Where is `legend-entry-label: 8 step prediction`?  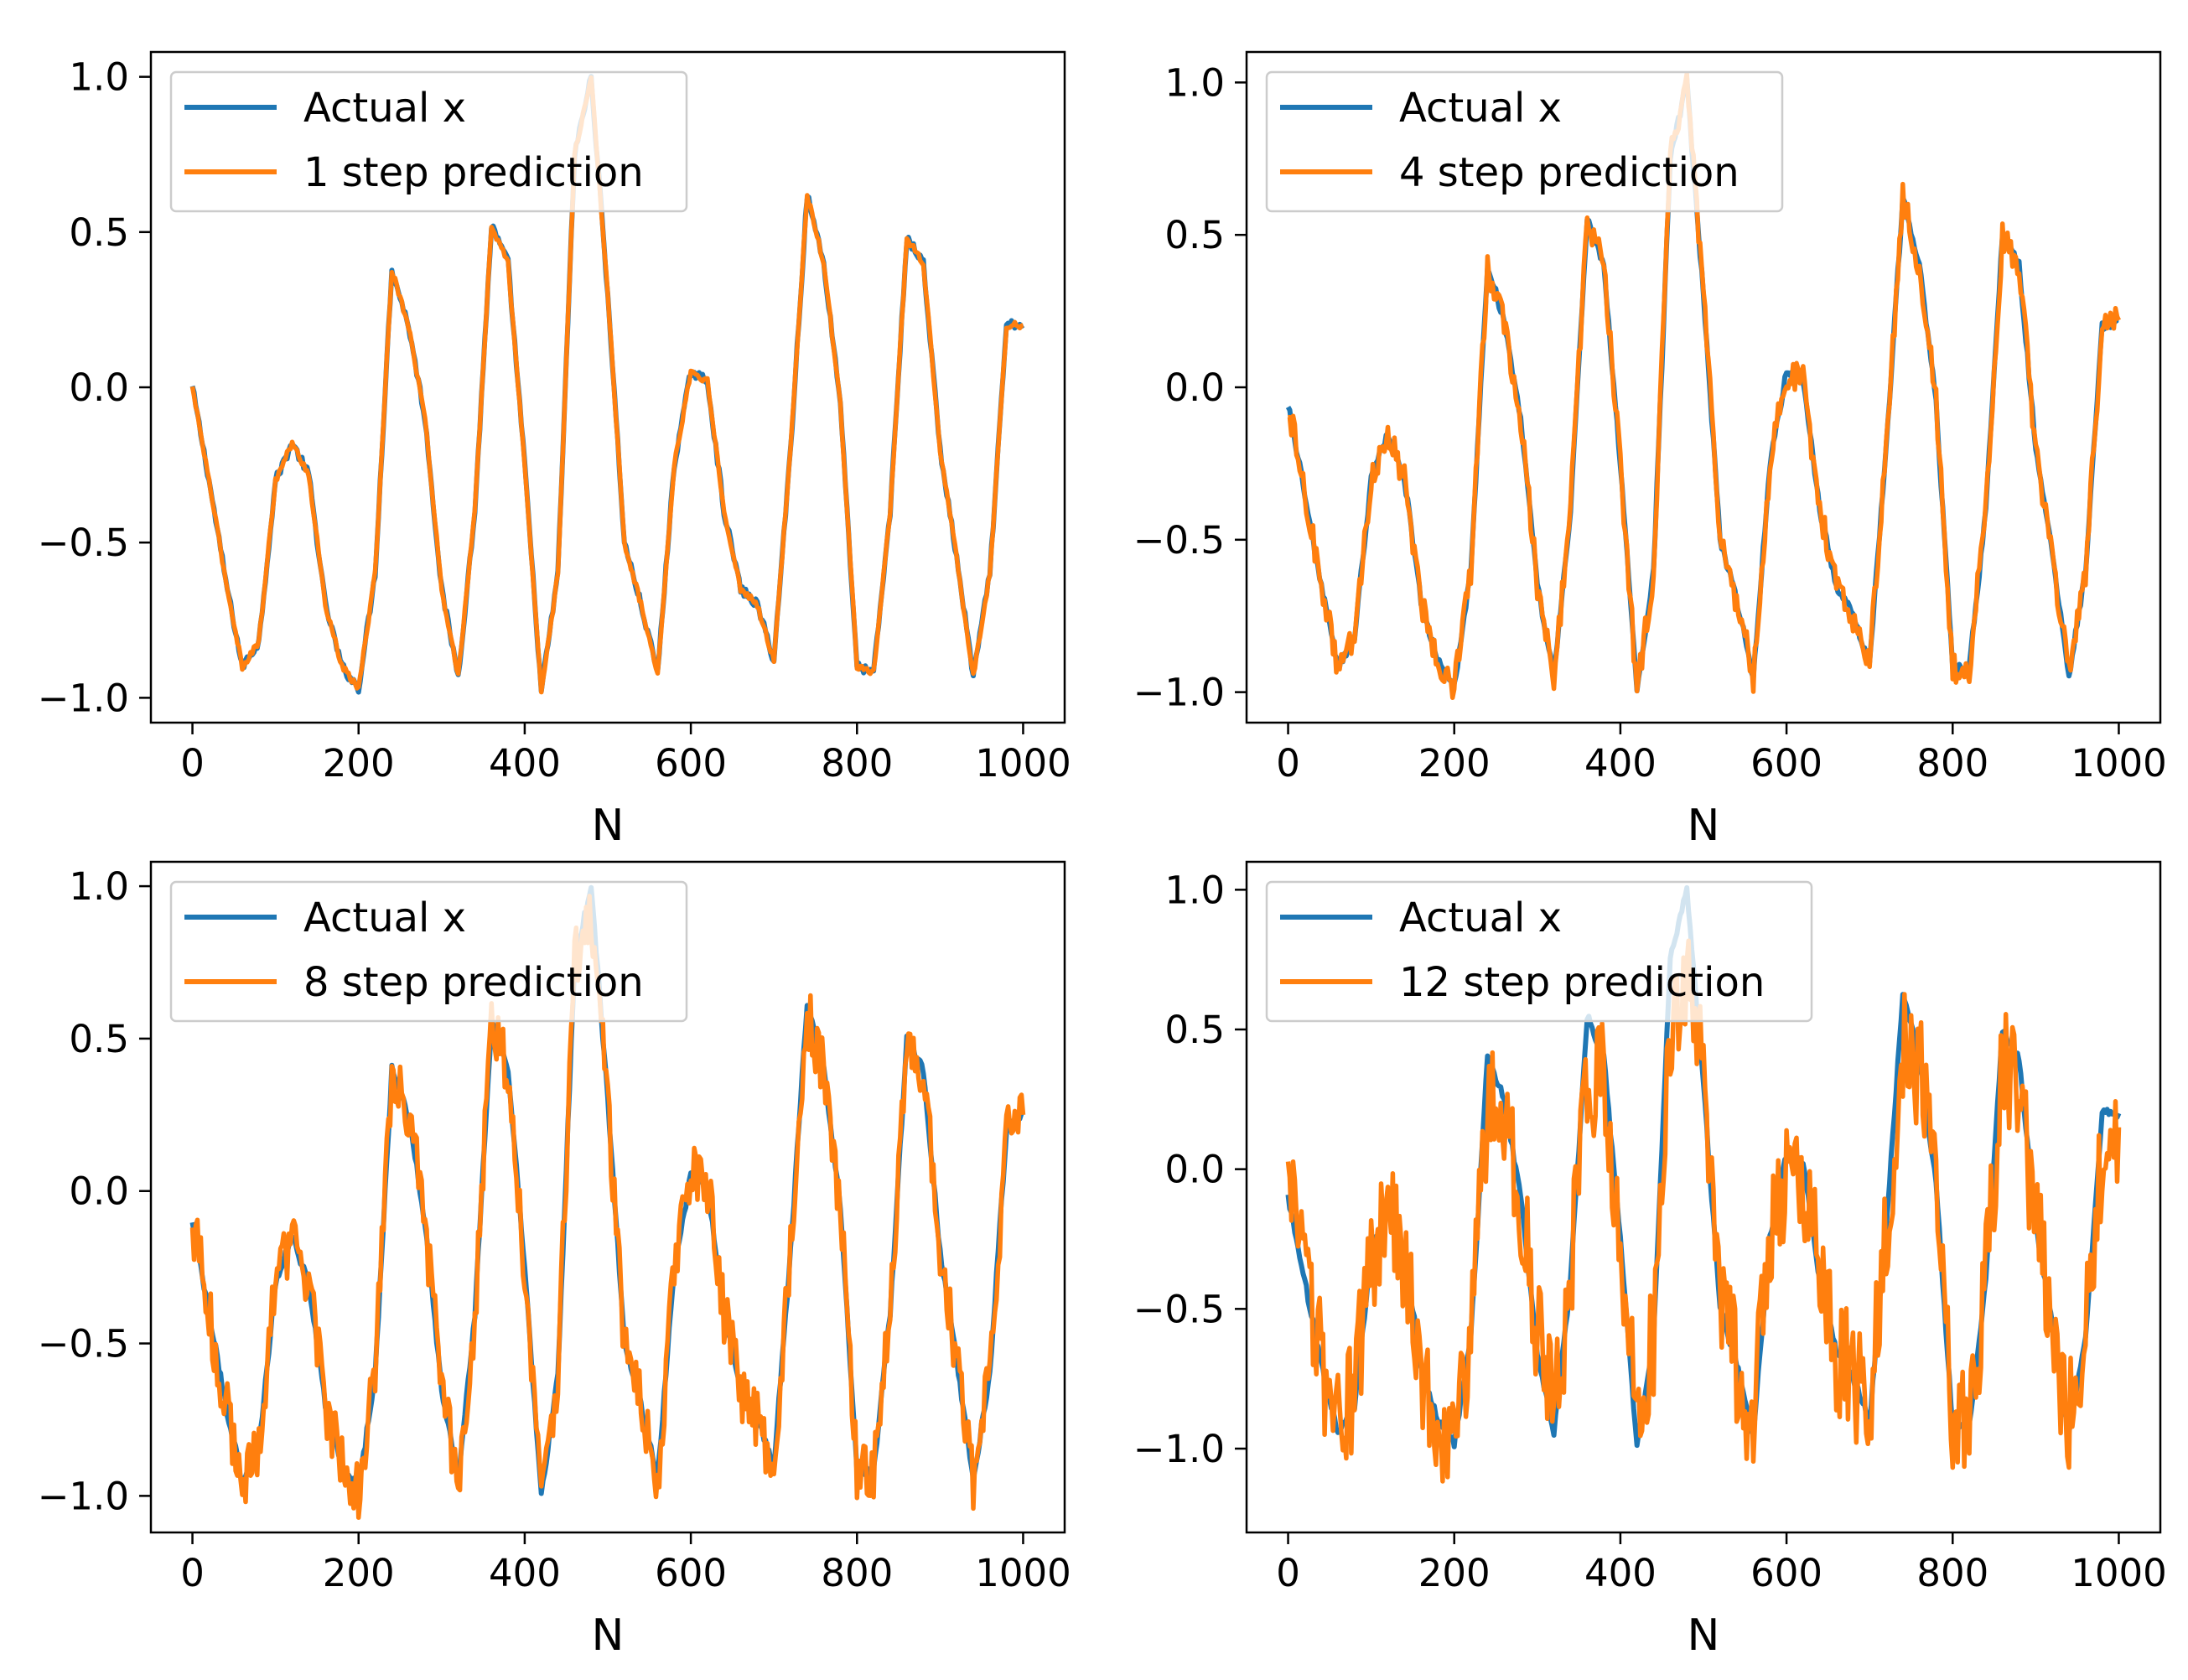 legend-entry-label: 8 step prediction is located at coordinates (473, 982).